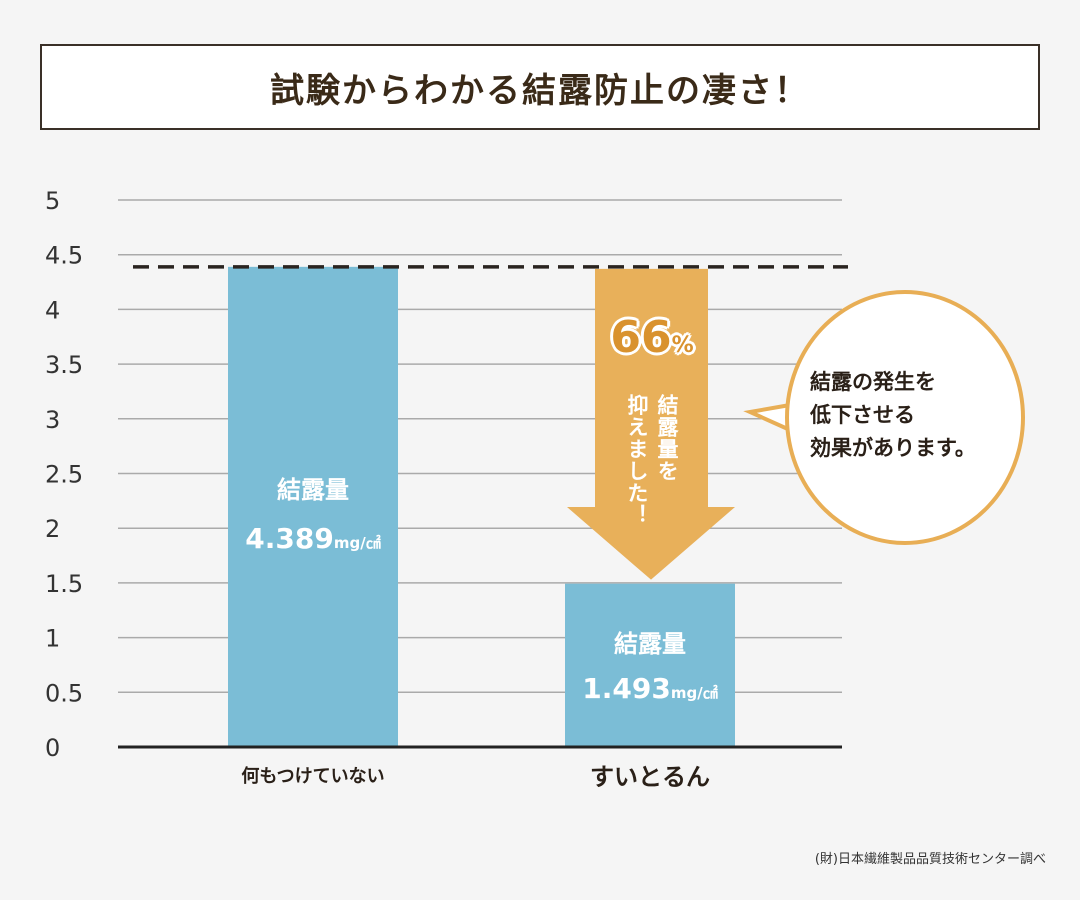  I want to click on bar-value-2: 1.493mg/㎠, so click(650, 688).